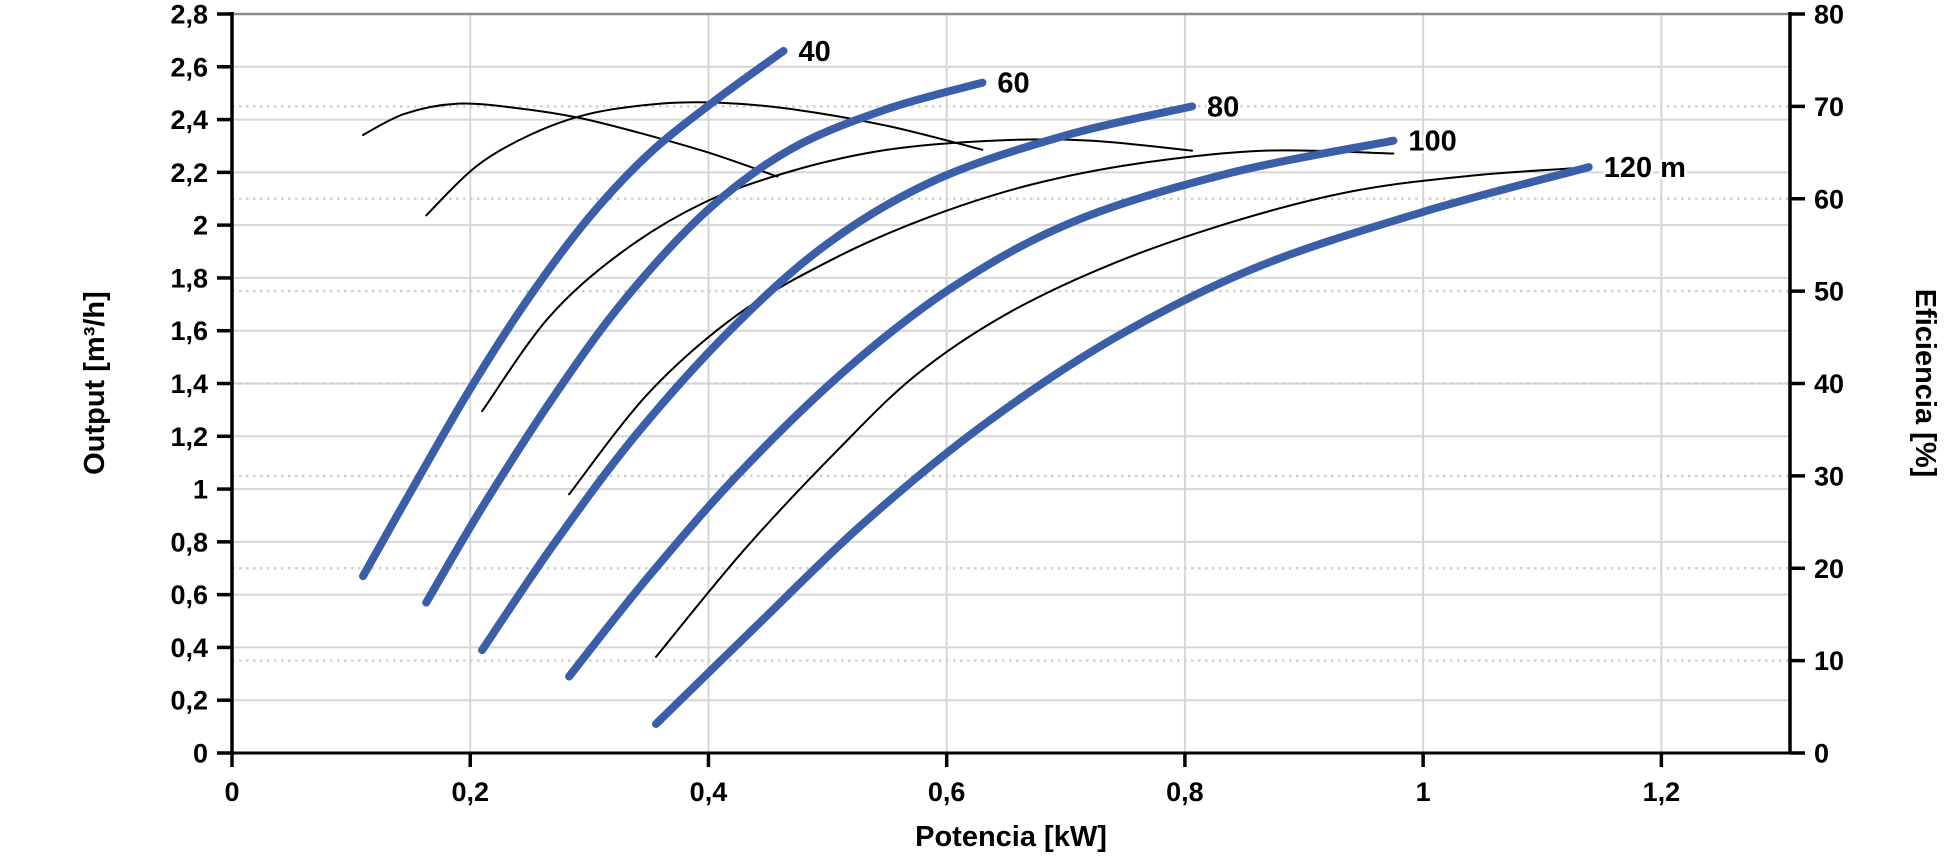  What do you see at coordinates (189, 701) in the screenshot?
I see `y-left-tick-label: 0,2` at bounding box center [189, 701].